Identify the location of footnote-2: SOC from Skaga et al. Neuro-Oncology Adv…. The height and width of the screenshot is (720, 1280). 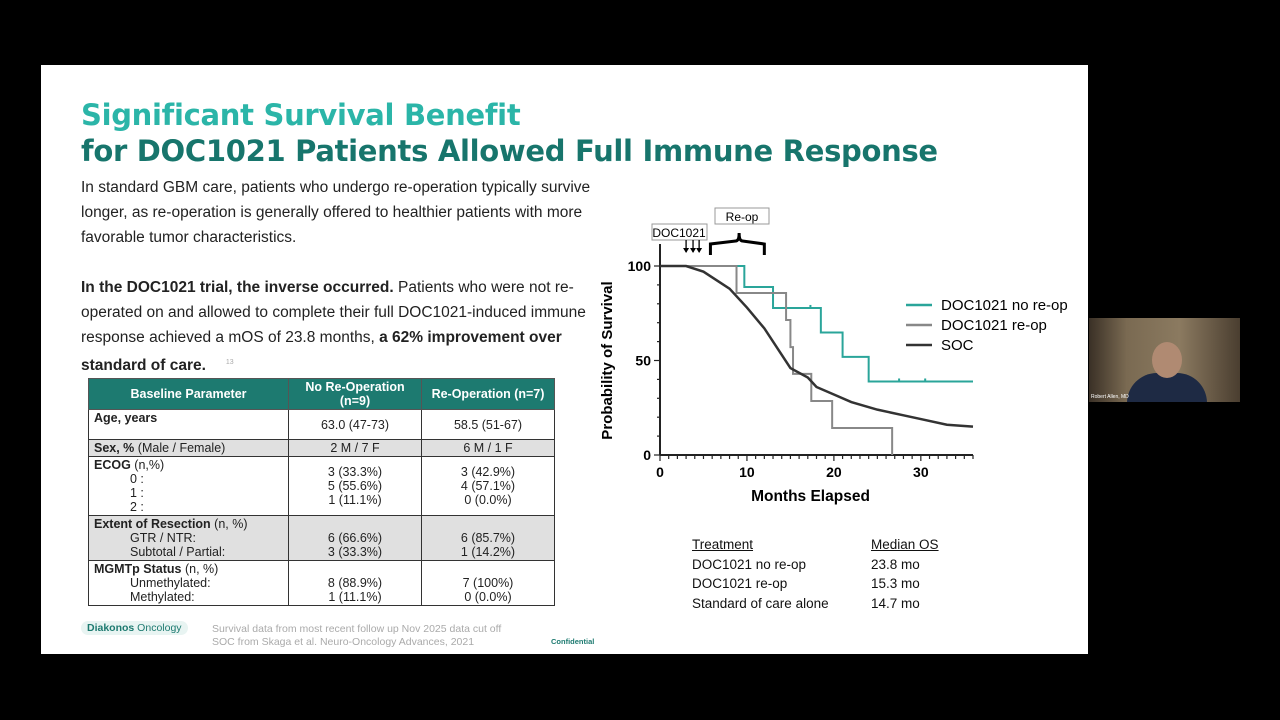
(343, 642).